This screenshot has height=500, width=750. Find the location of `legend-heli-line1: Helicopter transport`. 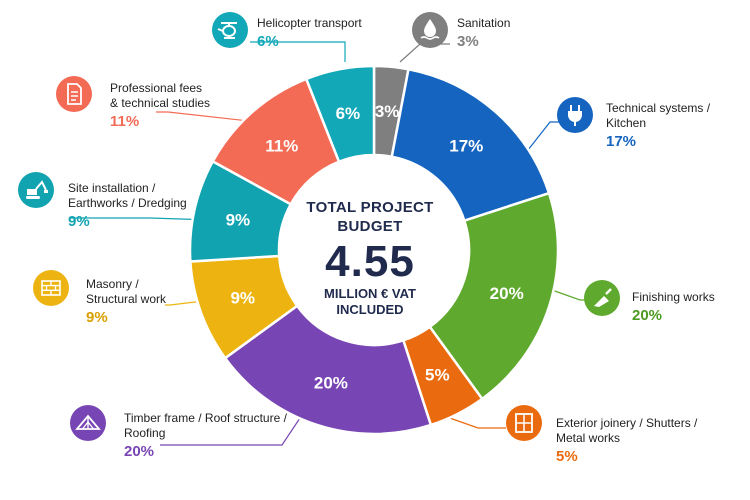

legend-heli-line1: Helicopter transport is located at coordinates (309, 23).